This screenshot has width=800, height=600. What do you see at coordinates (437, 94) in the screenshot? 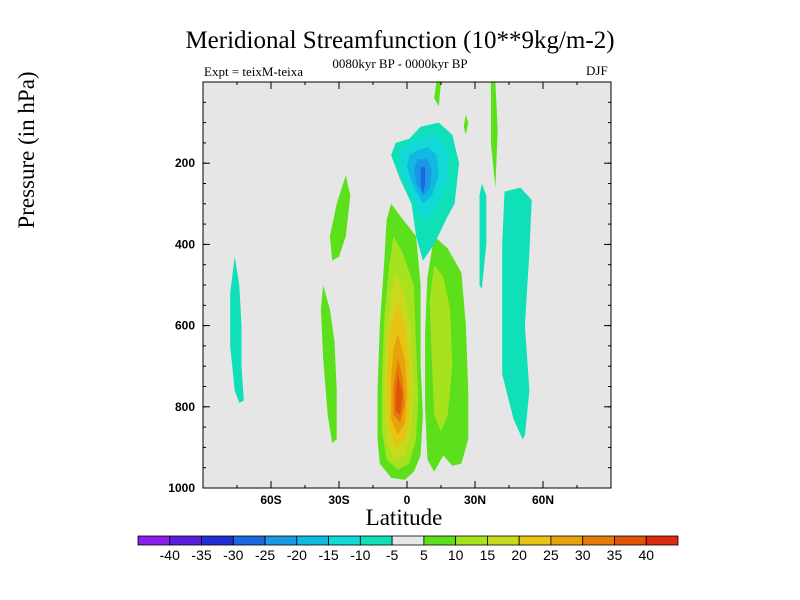
I see `contour-wisp-top` at bounding box center [437, 94].